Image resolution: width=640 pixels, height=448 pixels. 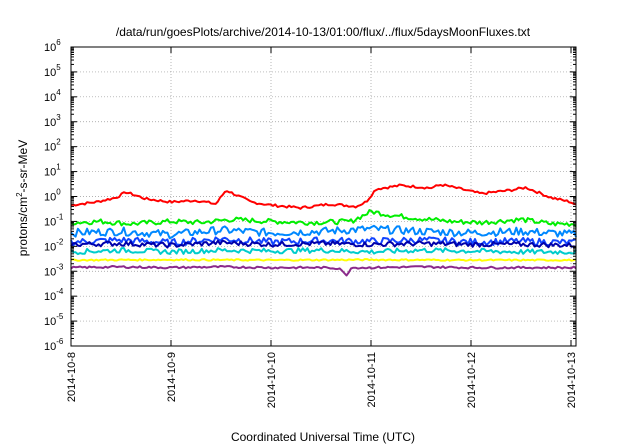 I want to click on y-axis-label: protons/cm2-s-sr-MeV, so click(x=22, y=198).